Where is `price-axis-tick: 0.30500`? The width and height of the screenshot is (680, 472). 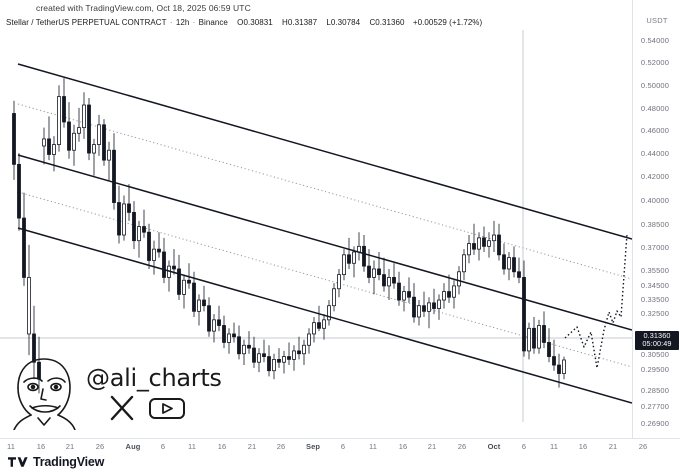
price-axis-tick: 0.30500 is located at coordinates (655, 354).